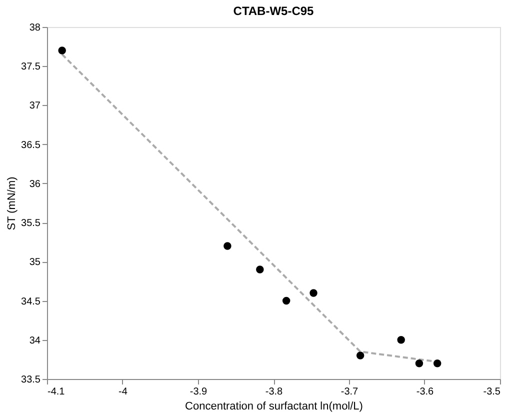 This screenshot has width=506, height=416. Describe the element at coordinates (57, 392) in the screenshot. I see `x-tick-label: -4.1` at that location.